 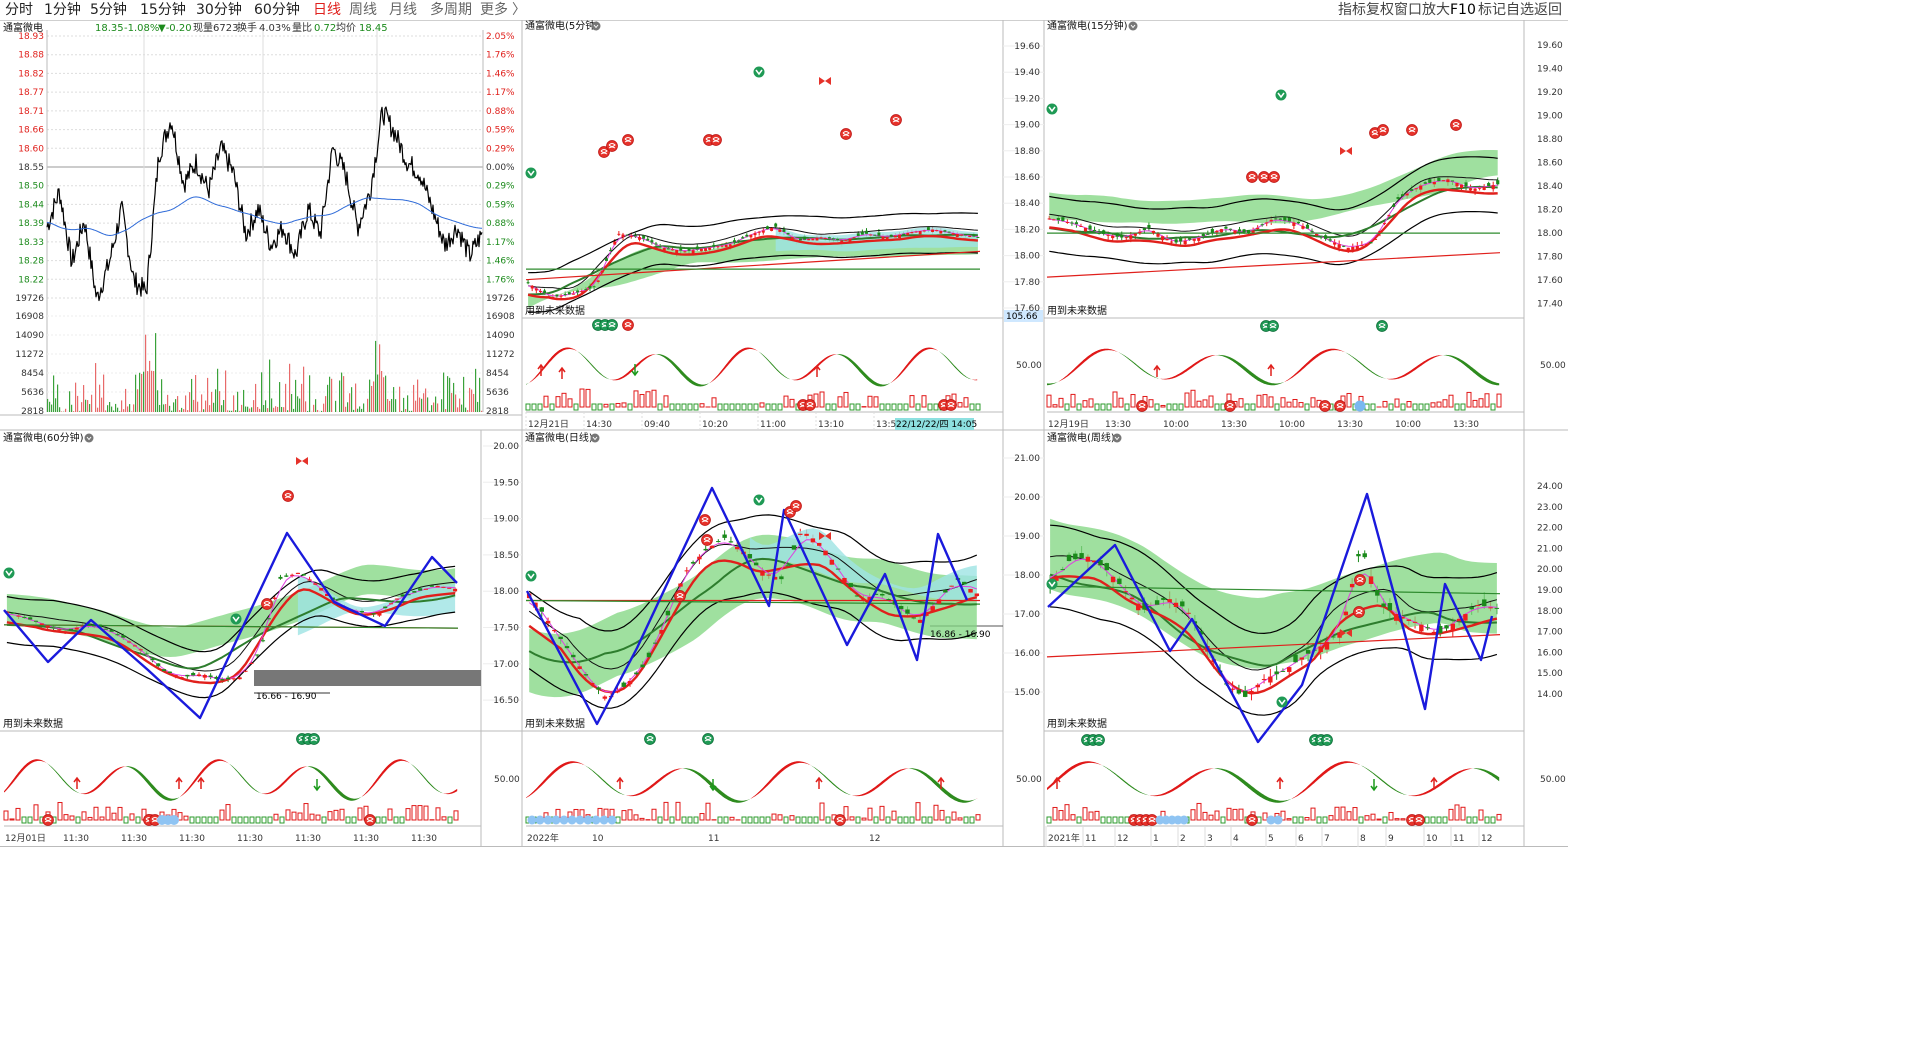 I want to click on mark-button: 标记, so click(x=1492, y=10).